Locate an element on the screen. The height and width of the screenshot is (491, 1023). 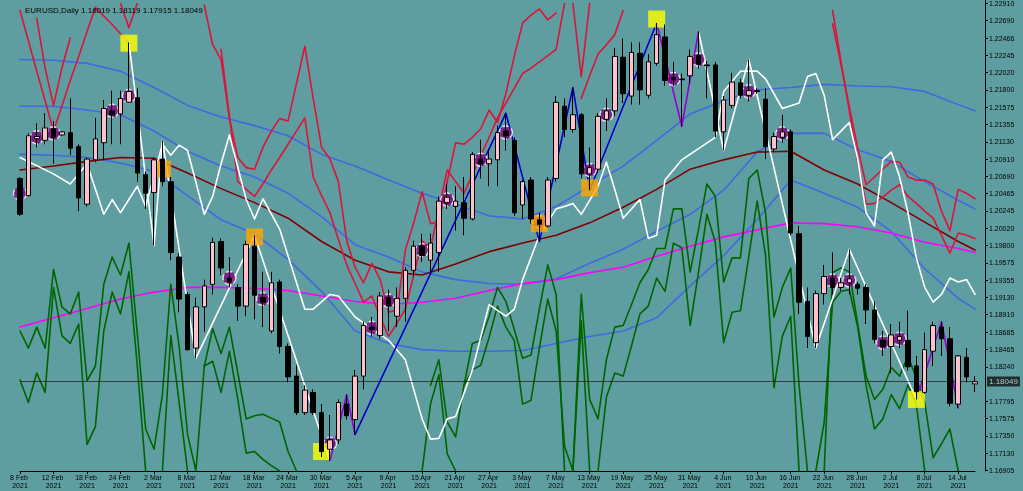
ref-line-label: 1.18049 is located at coordinates (1004, 382).